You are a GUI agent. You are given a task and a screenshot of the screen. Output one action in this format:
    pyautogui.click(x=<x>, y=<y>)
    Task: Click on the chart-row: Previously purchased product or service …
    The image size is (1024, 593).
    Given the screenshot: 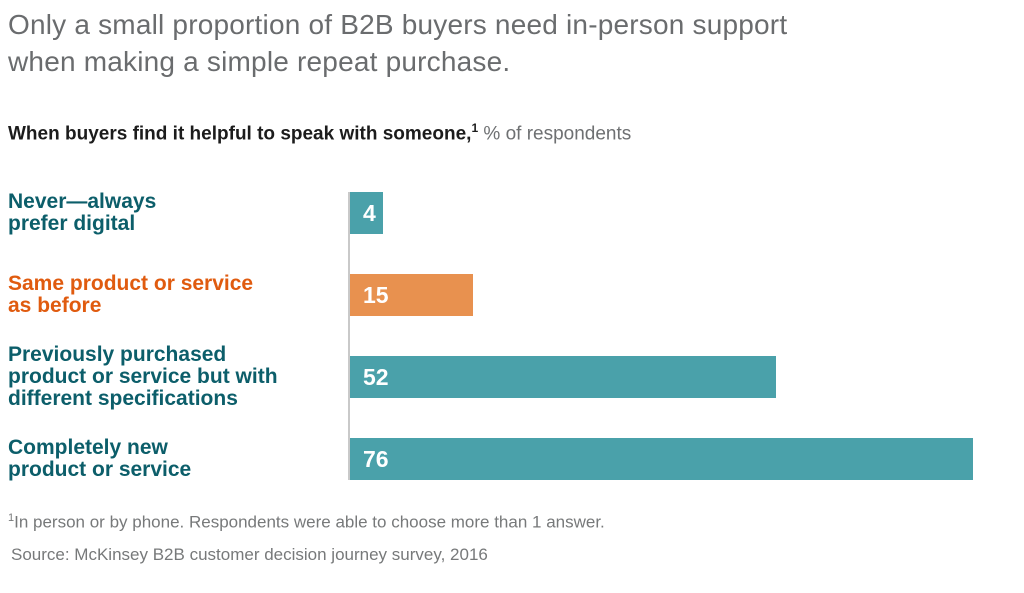 What is the action you would take?
    pyautogui.click(x=512, y=377)
    